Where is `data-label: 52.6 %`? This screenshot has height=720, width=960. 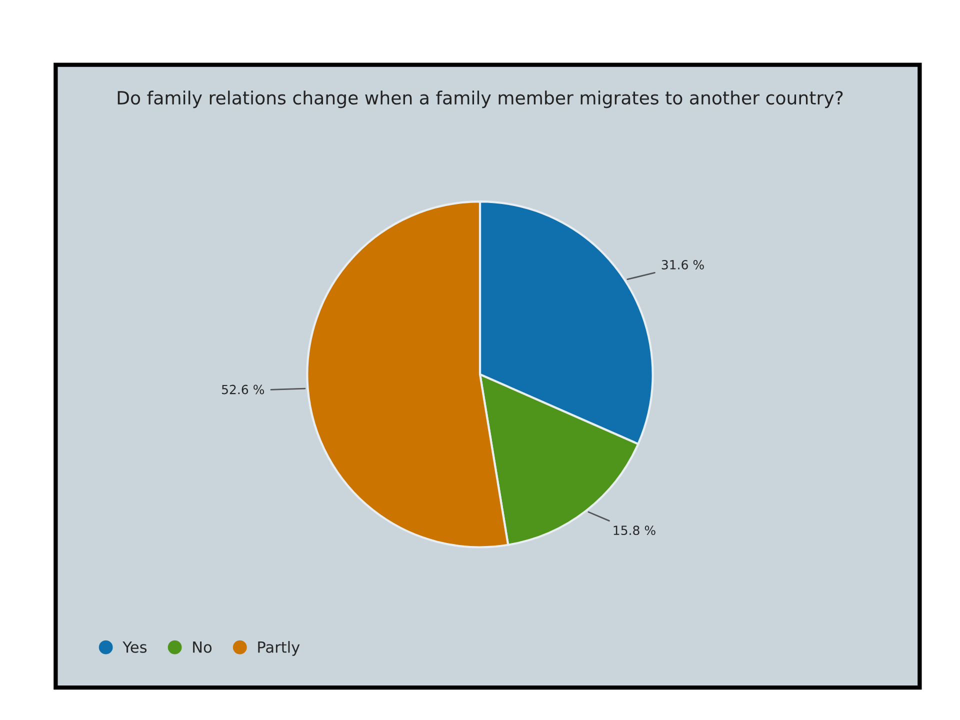 data-label: 52.6 % is located at coordinates (243, 389).